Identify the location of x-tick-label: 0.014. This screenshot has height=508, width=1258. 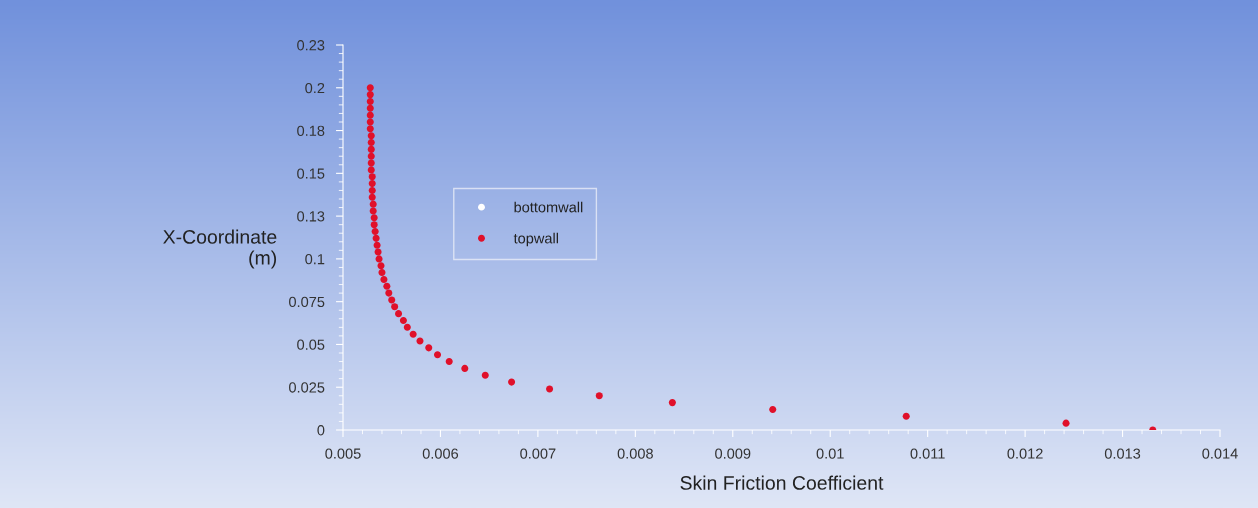
(1220, 453).